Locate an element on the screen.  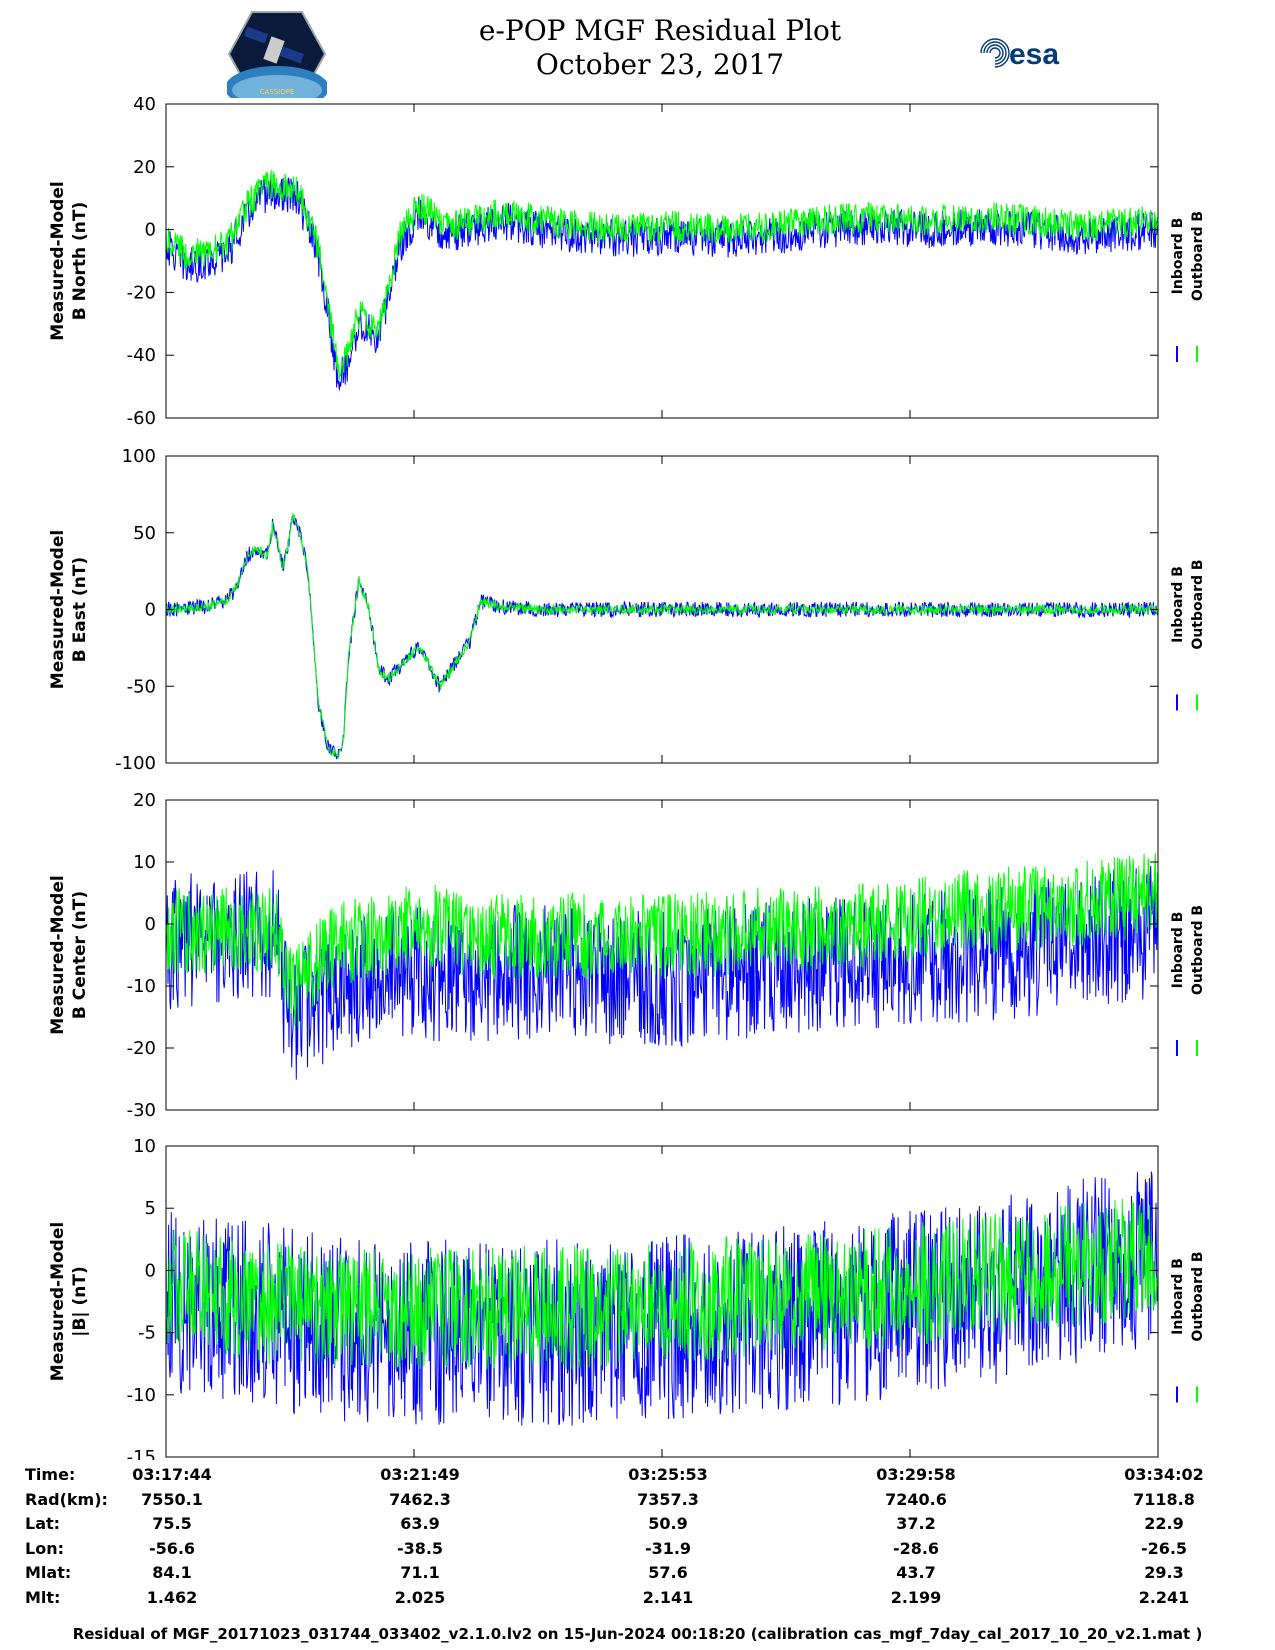
axes-box is located at coordinates (662, 261).